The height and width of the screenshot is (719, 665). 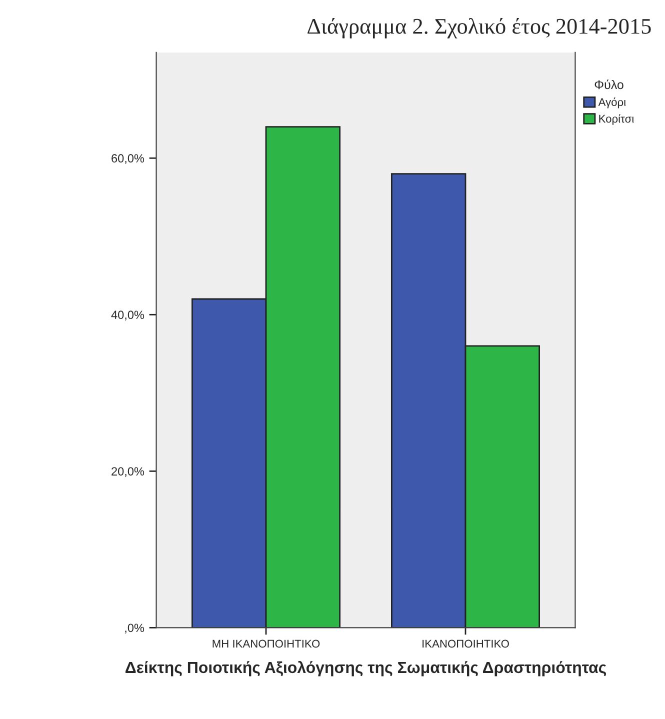 I want to click on legend-label: Κορίτσι, so click(x=616, y=119).